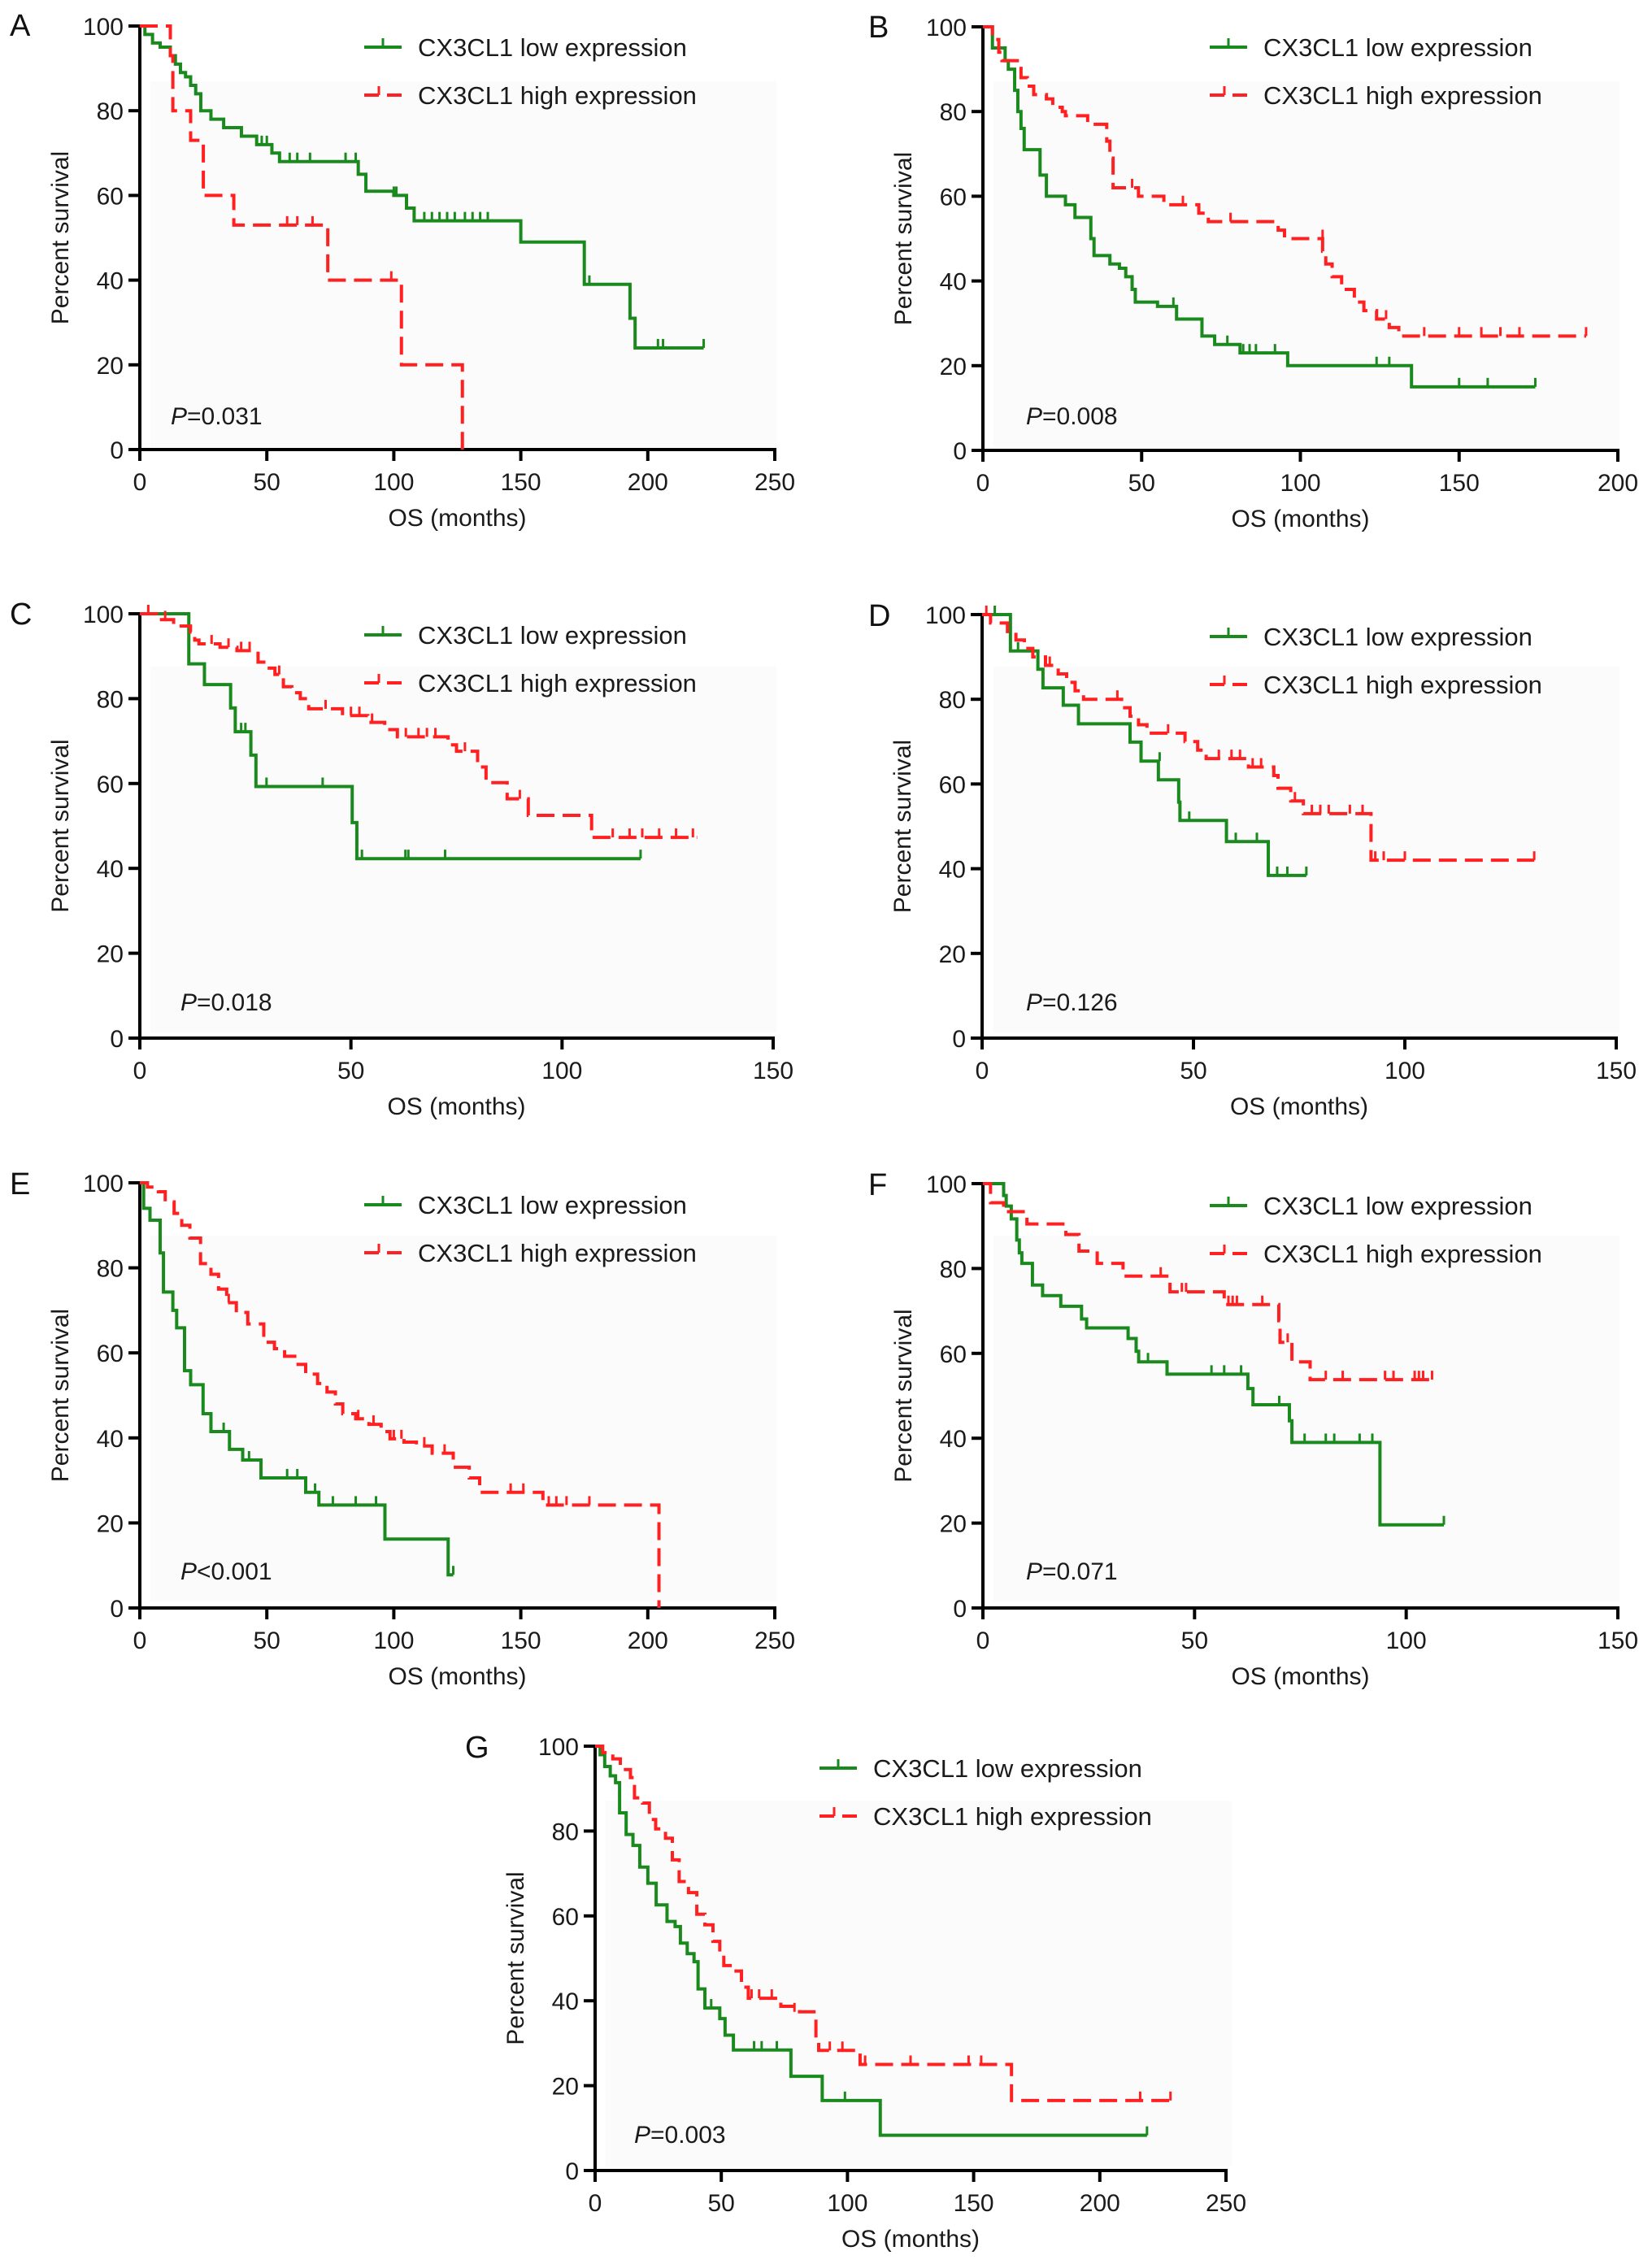  I want to click on p-value-text: =0.018, so click(234, 1002).